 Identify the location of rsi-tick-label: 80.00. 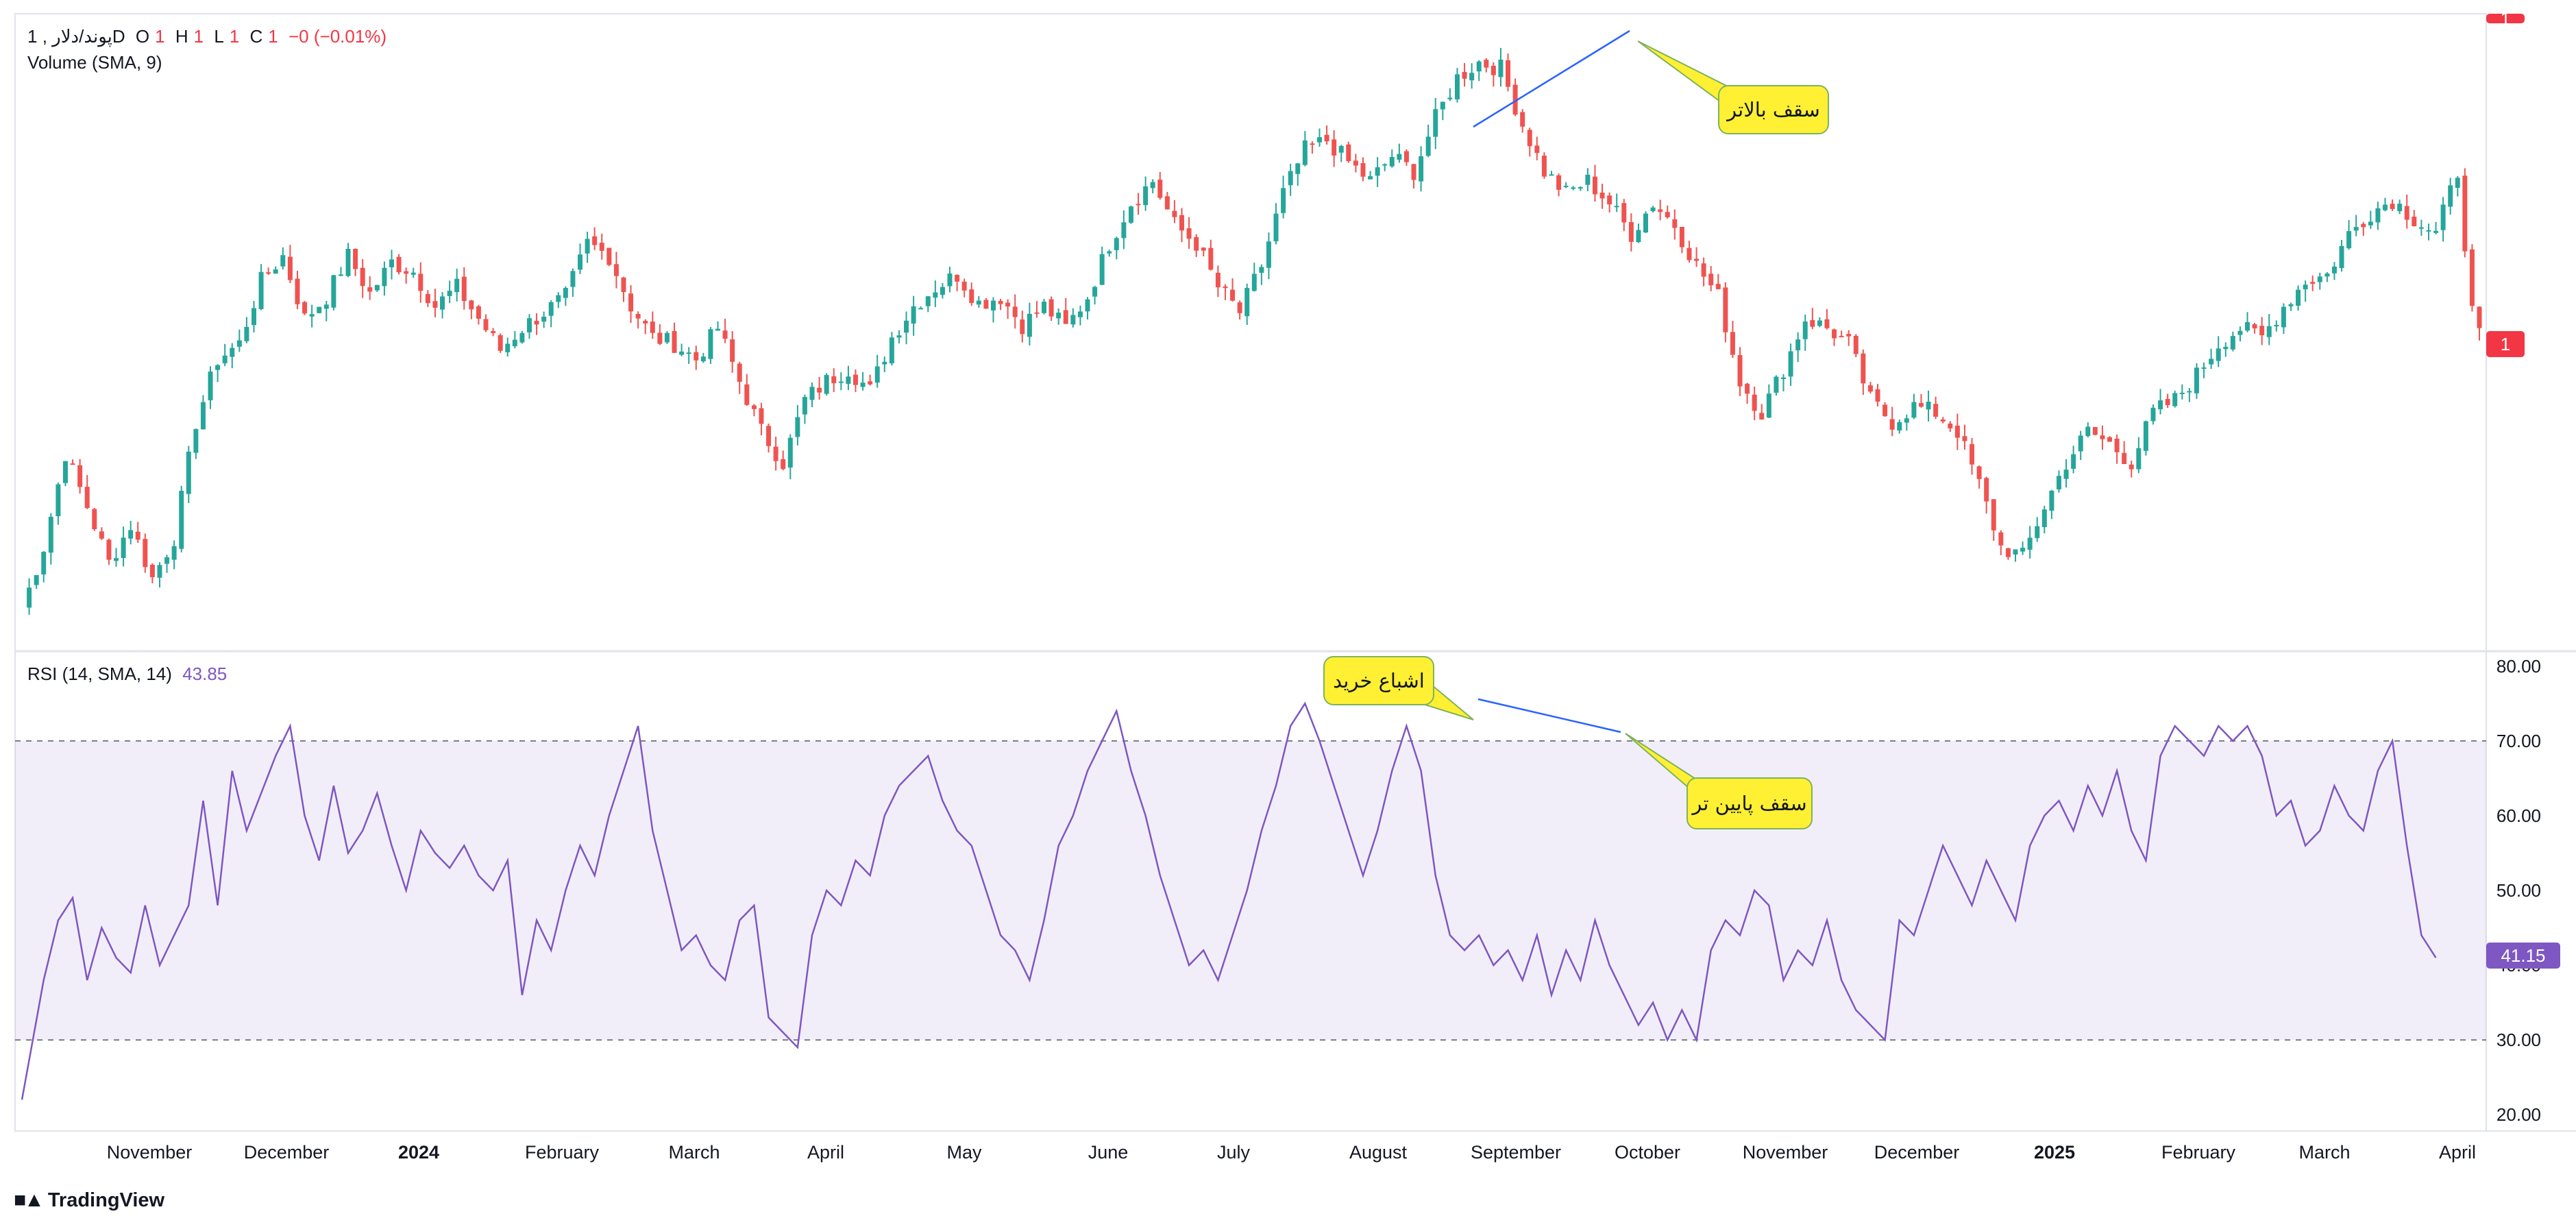
(2519, 666).